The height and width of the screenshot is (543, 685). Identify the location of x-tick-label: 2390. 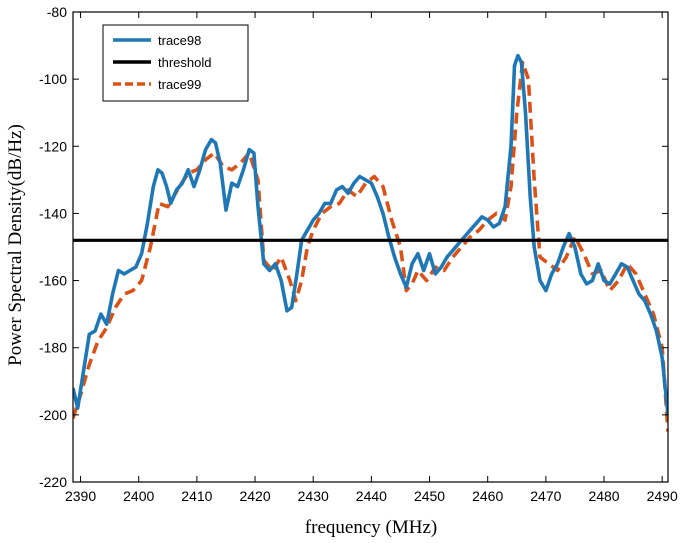
(80, 496).